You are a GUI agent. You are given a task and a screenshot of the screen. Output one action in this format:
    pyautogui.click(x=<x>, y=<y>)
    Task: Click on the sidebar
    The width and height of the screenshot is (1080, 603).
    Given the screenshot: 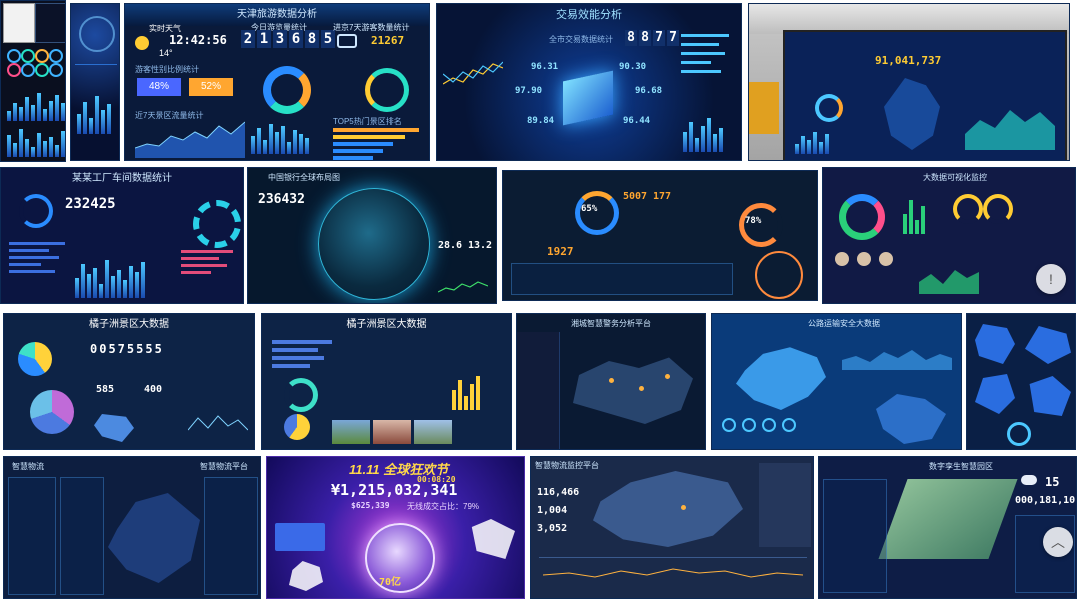 What is the action you would take?
    pyautogui.click(x=538, y=390)
    